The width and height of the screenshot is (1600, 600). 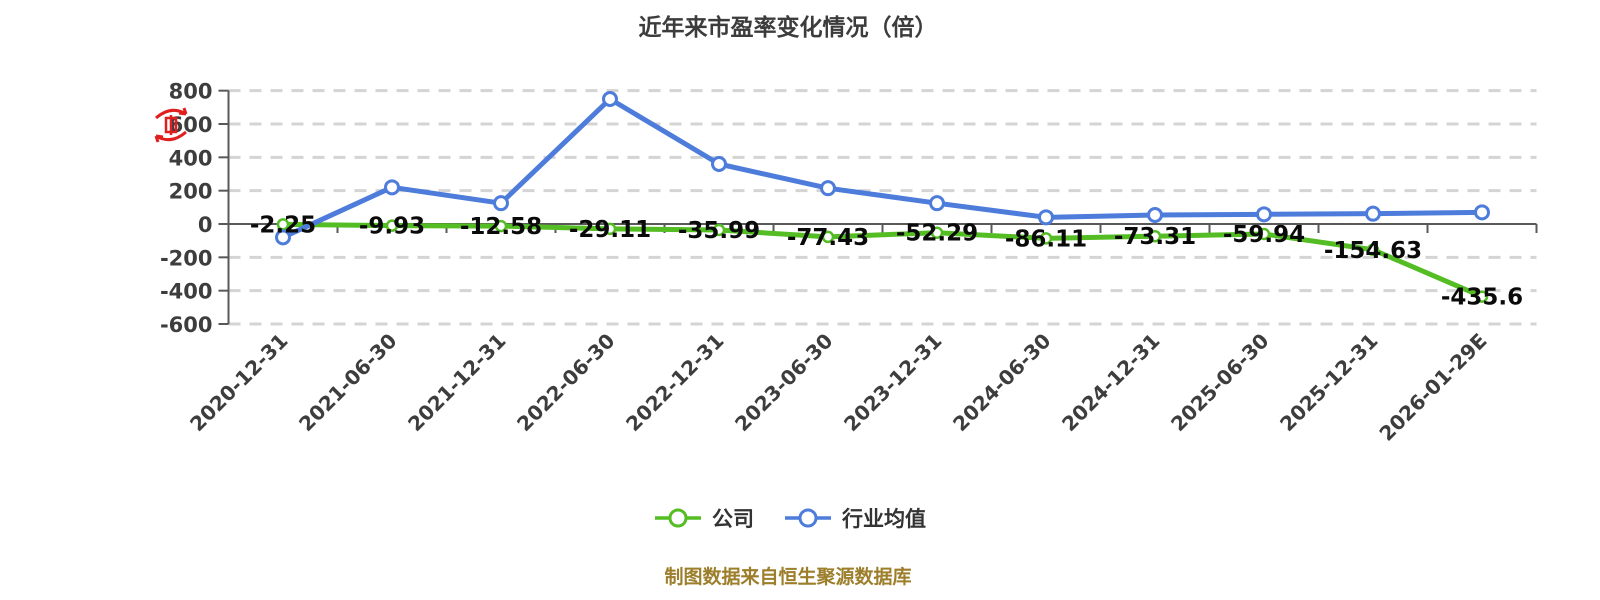 I want to click on x-axis-label: 2025-06-30, so click(x=1219, y=382).